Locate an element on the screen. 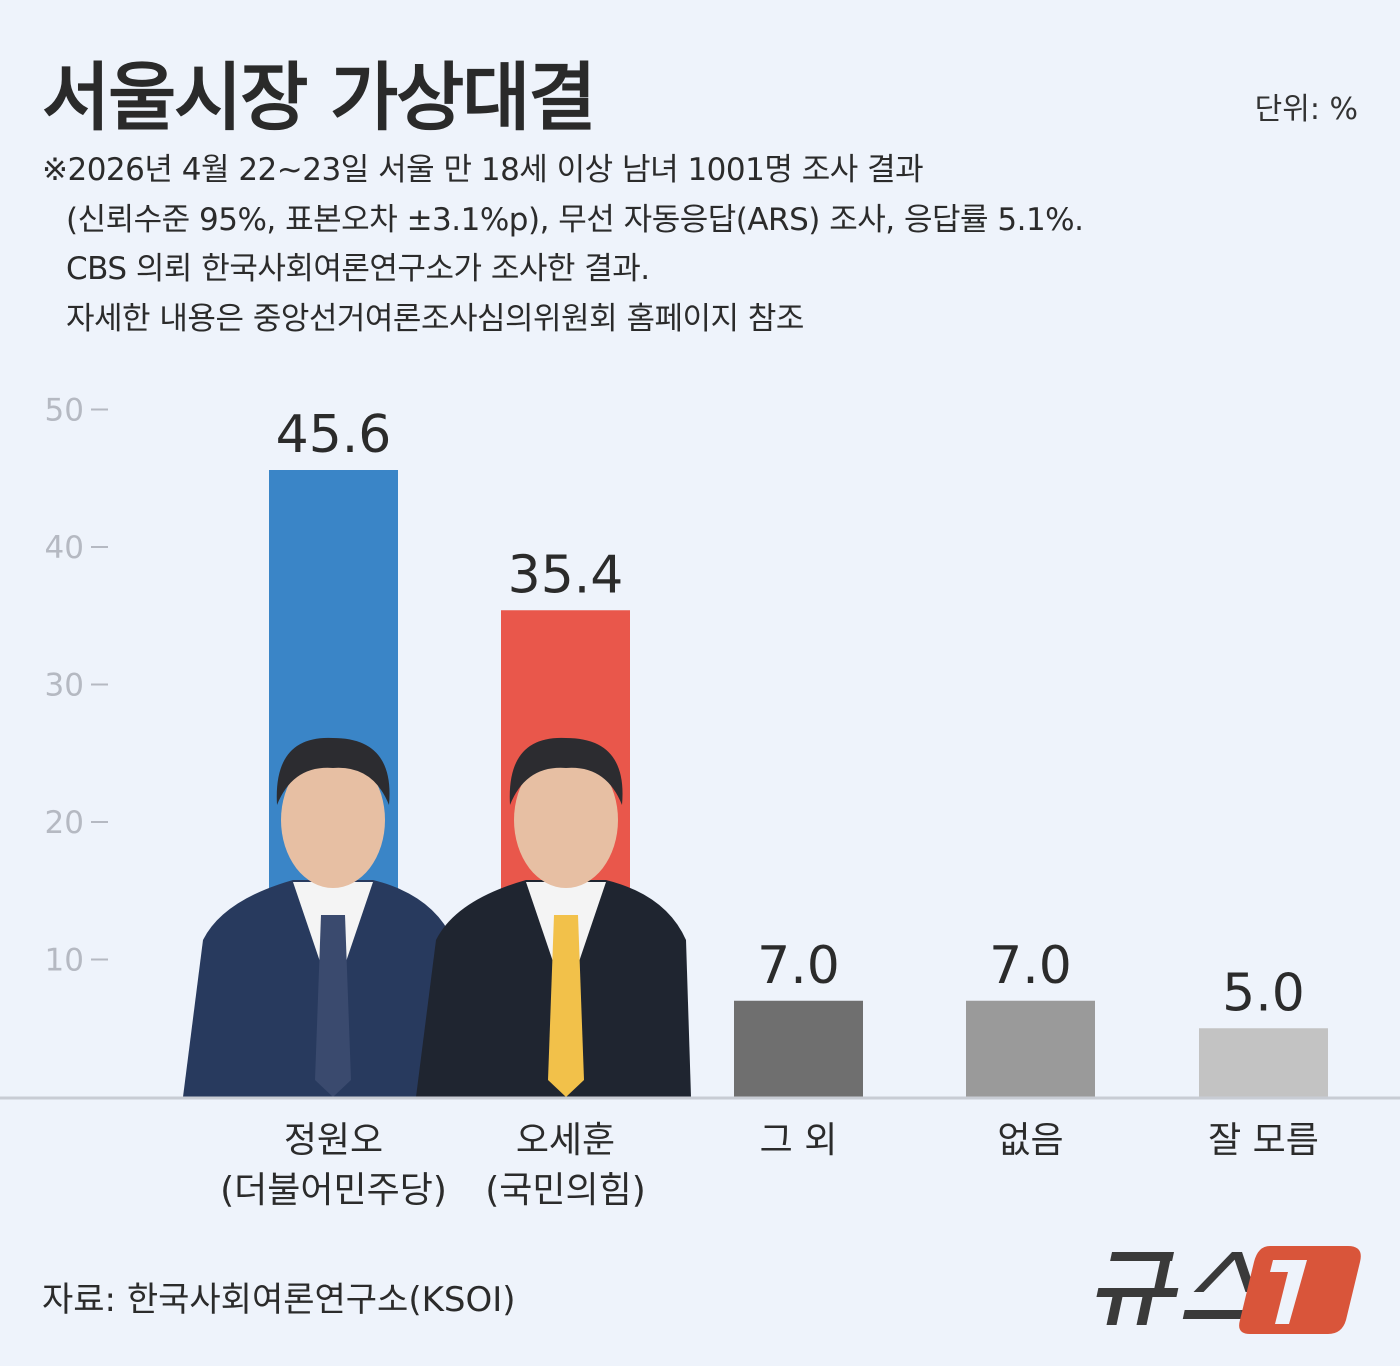 The width and height of the screenshot is (1400, 1366). category-label: 그 외 is located at coordinates (799, 1140).